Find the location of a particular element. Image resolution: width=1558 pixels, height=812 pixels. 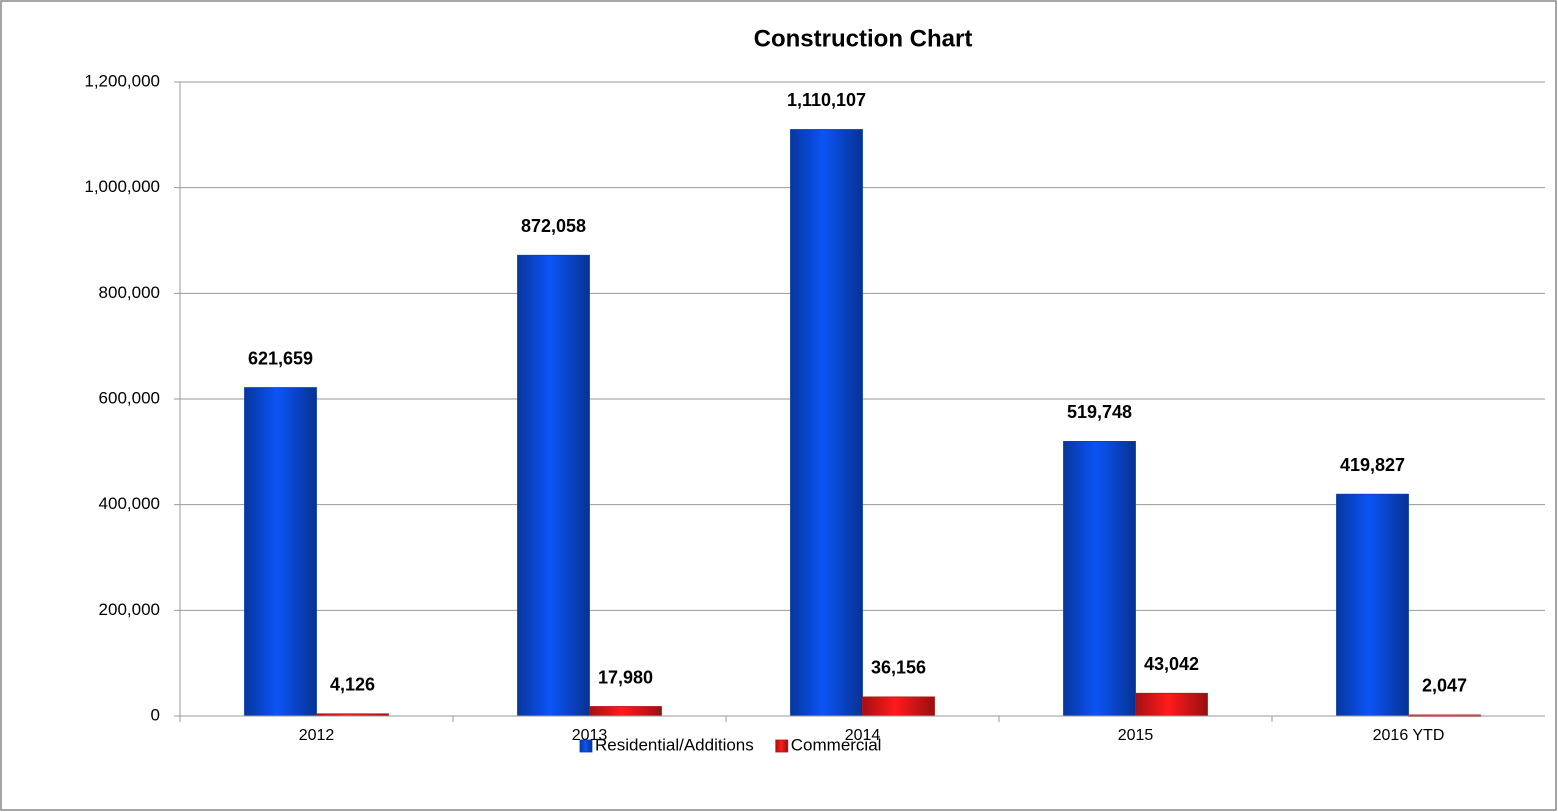

chart-title: Construction Chart is located at coordinates (863, 38).